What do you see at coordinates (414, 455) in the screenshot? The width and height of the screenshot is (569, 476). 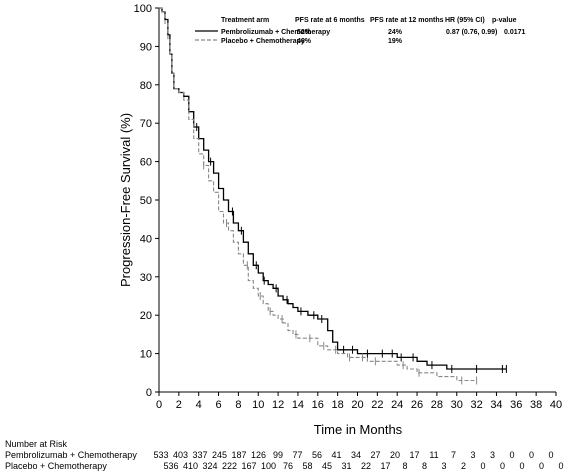 I see `risk-value-pembrolizumab: 17` at bounding box center [414, 455].